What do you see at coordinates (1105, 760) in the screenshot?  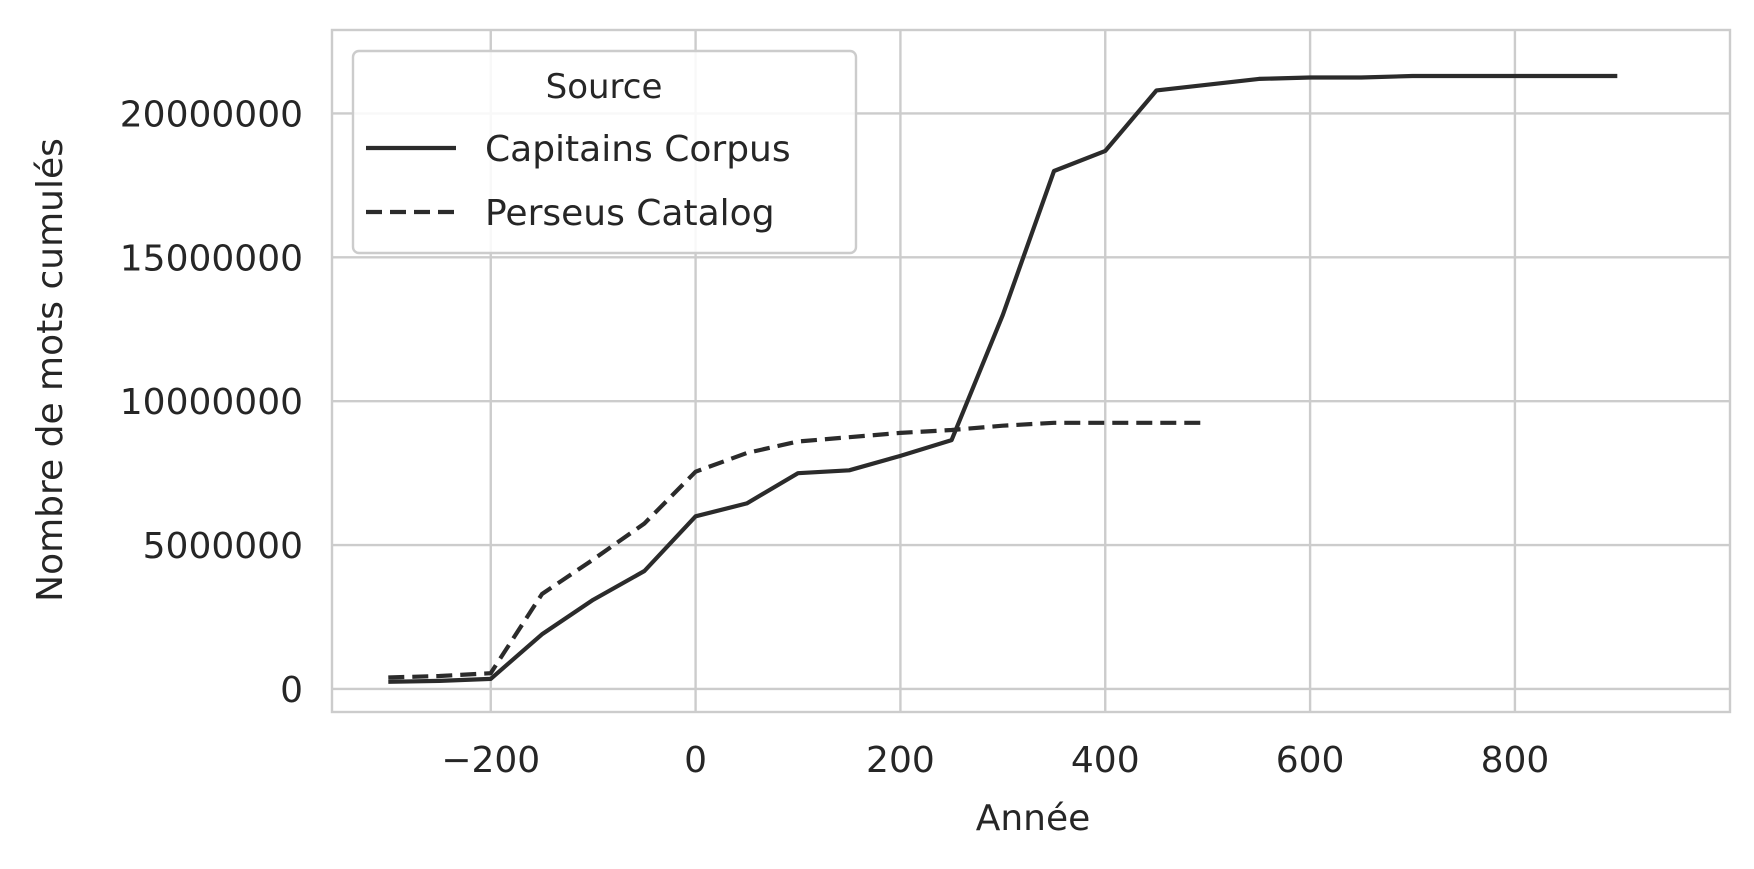 I see `x-tick-label: 400` at bounding box center [1105, 760].